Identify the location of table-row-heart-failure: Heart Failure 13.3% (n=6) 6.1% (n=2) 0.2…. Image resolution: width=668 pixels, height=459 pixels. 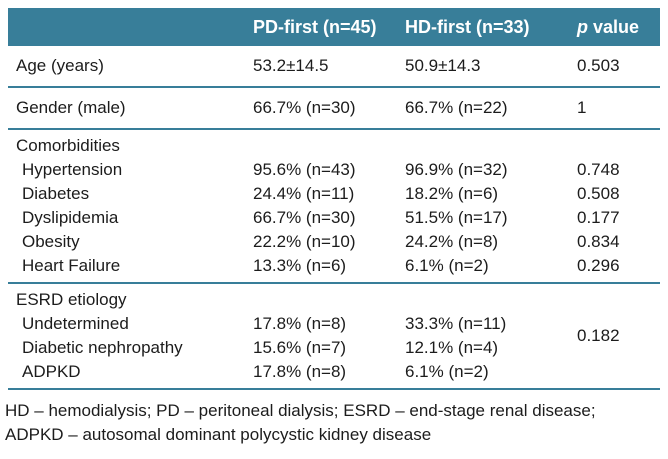
(334, 266).